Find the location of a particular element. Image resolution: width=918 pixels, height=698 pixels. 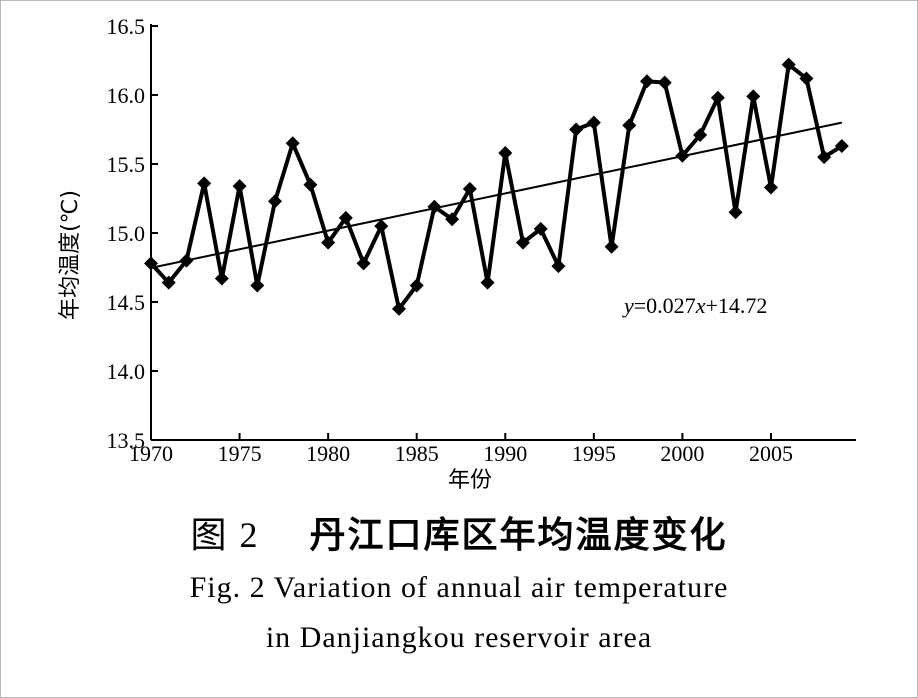

x-tick-label: 1990 is located at coordinates (505, 453).